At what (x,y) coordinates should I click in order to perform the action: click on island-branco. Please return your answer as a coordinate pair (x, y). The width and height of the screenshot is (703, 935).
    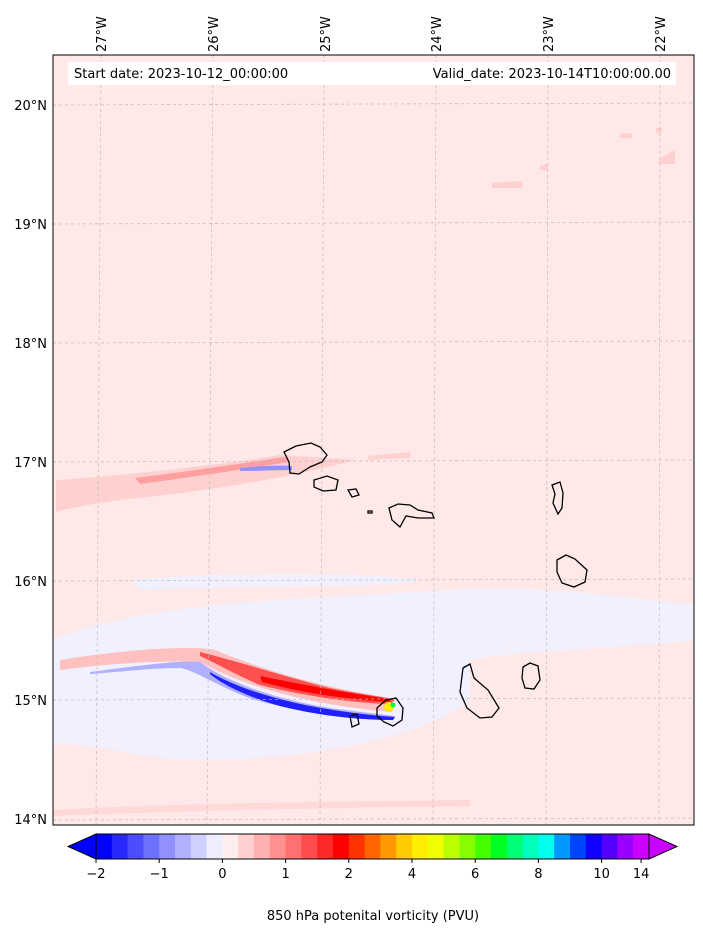
    Looking at the image, I should click on (370, 512).